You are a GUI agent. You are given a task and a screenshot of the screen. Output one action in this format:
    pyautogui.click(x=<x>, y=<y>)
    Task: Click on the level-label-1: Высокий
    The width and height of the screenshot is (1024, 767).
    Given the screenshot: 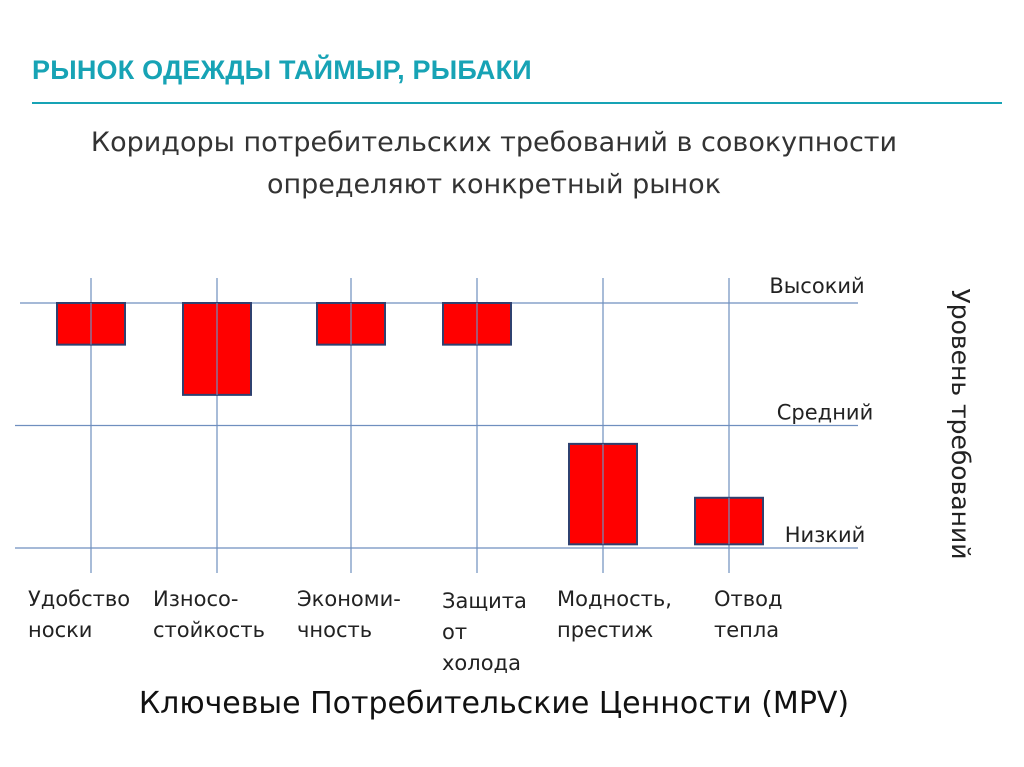 What is the action you would take?
    pyautogui.click(x=816, y=286)
    